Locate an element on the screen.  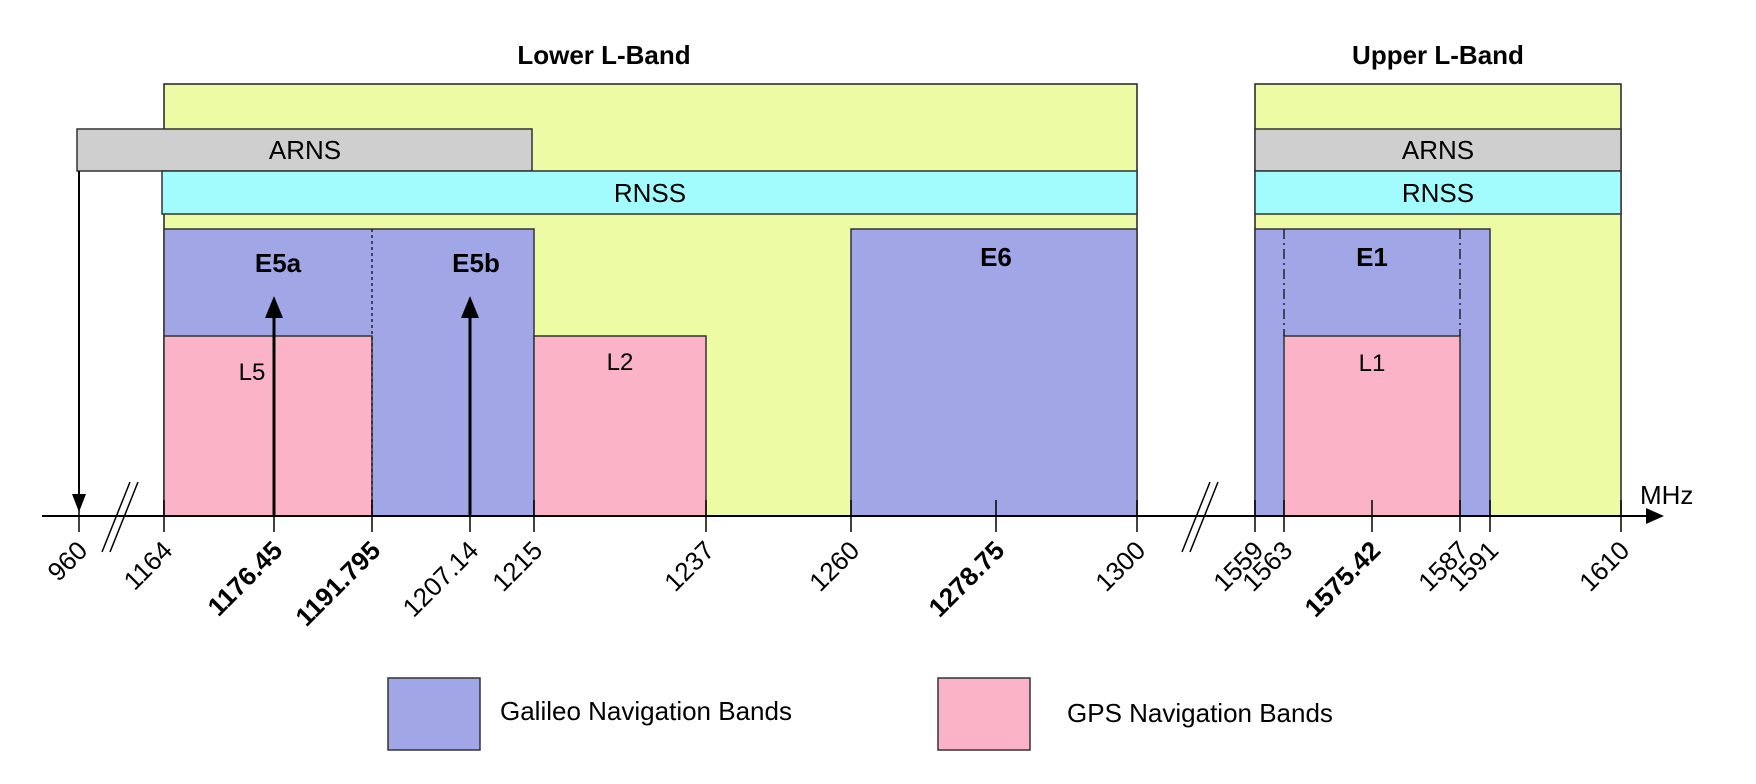
e5b-label: E5b is located at coordinates (476, 263).